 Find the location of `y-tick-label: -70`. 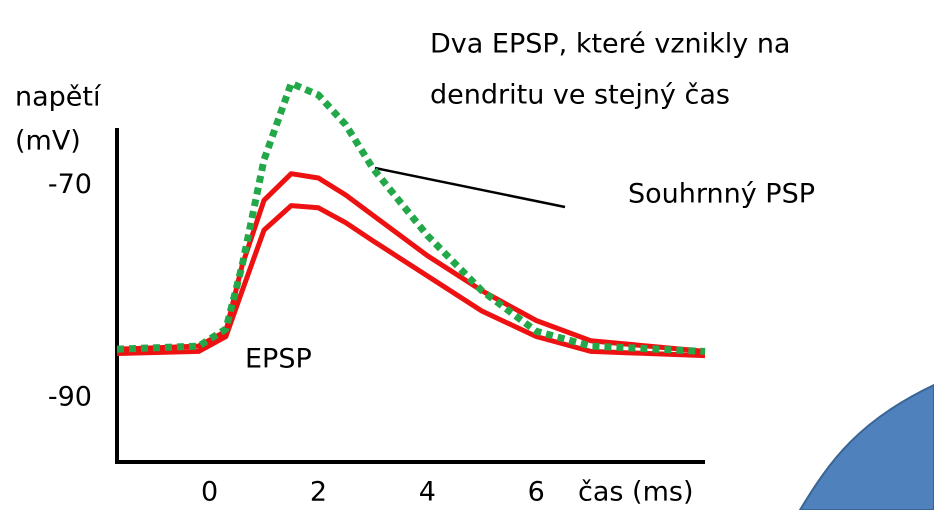

y-tick-label: -70 is located at coordinates (70, 184).